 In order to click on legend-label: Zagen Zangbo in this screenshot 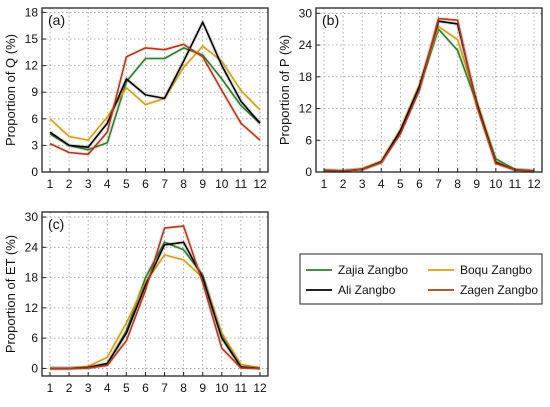, I will do `click(499, 290)`.